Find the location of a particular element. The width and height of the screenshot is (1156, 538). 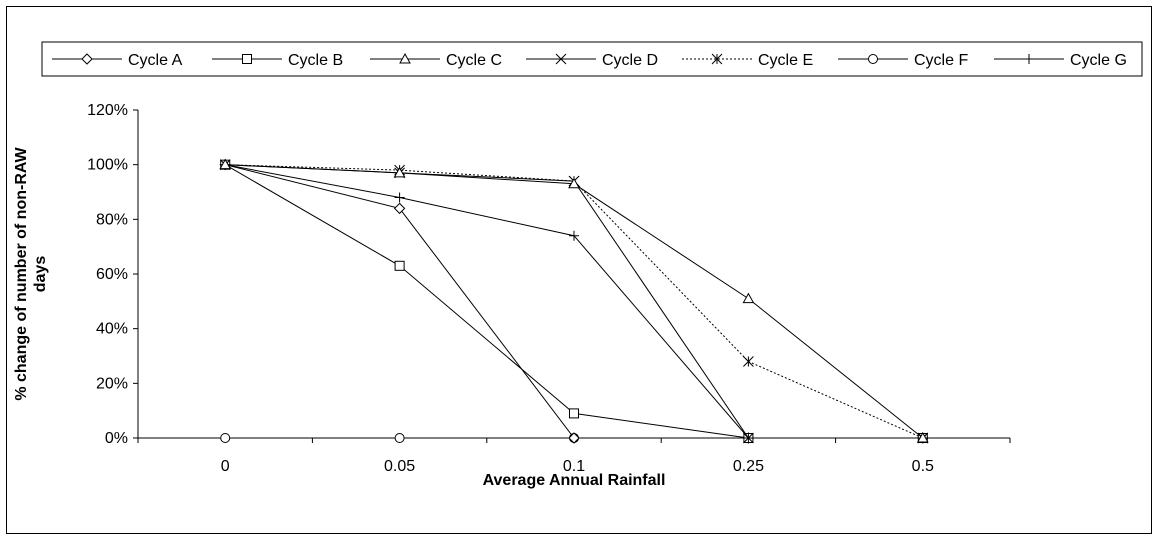

y-tick-label: 20% is located at coordinates (112, 383).